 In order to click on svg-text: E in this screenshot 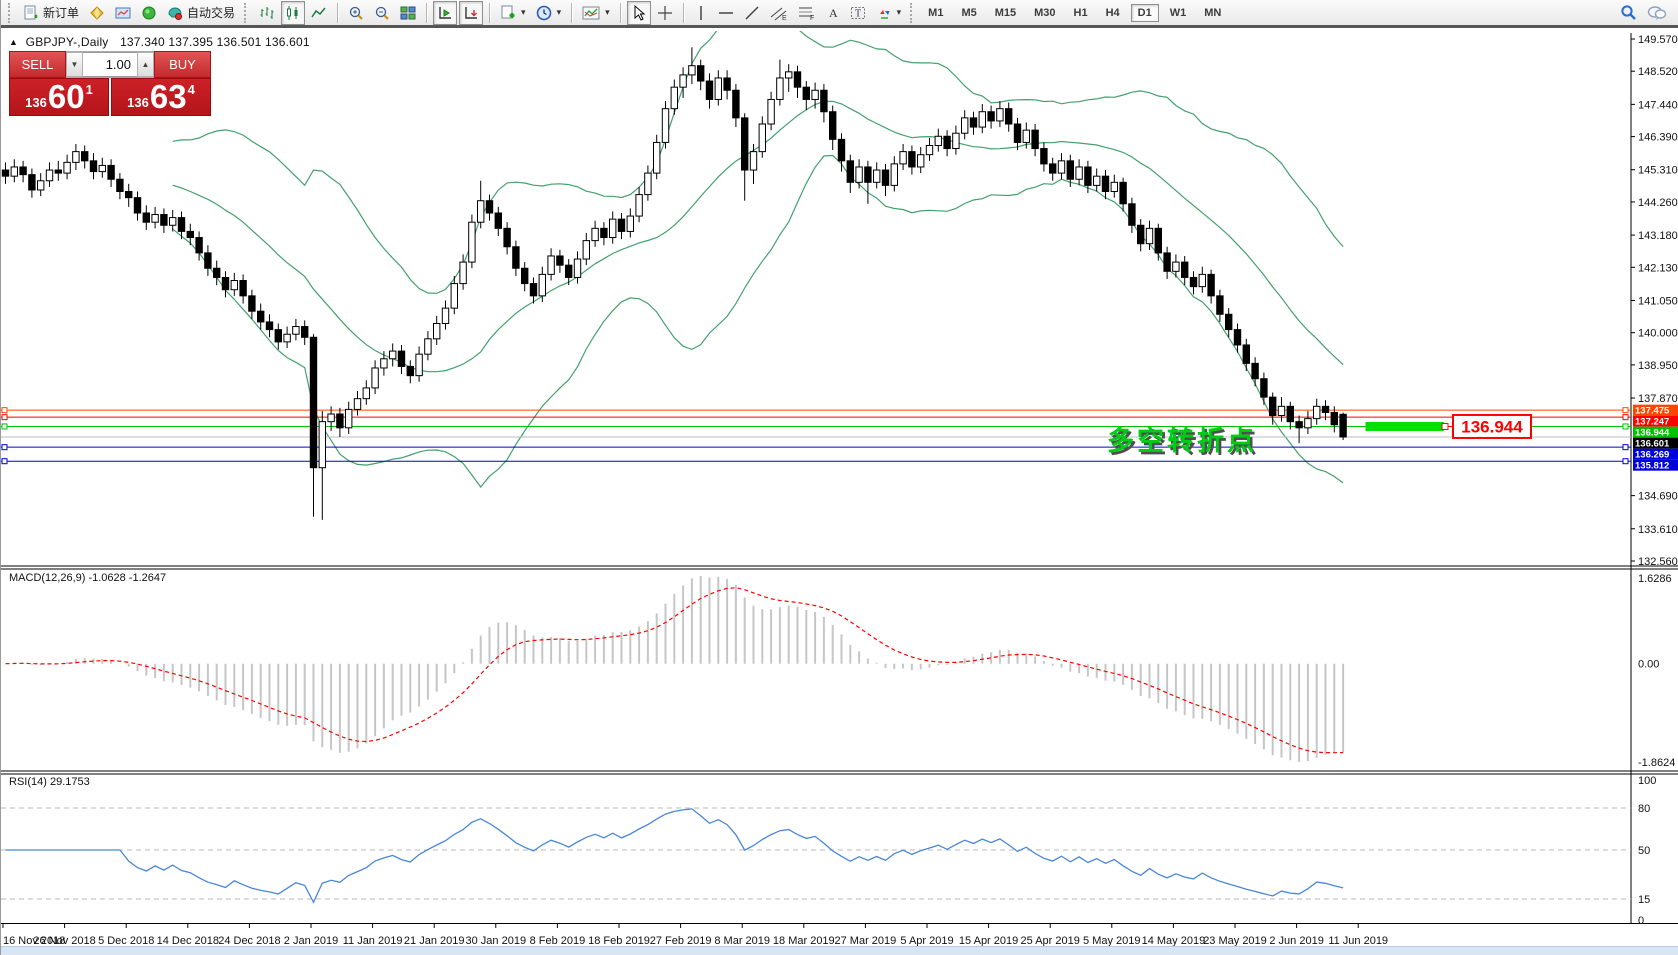, I will do `click(784, 18)`.